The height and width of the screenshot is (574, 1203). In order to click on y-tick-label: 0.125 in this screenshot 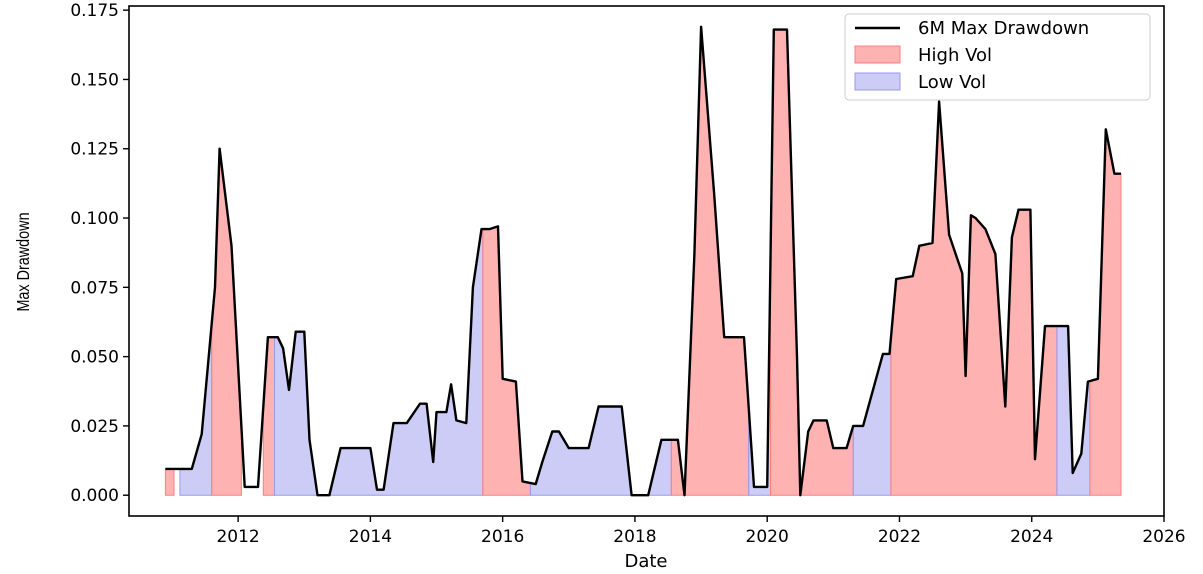, I will do `click(94, 150)`.